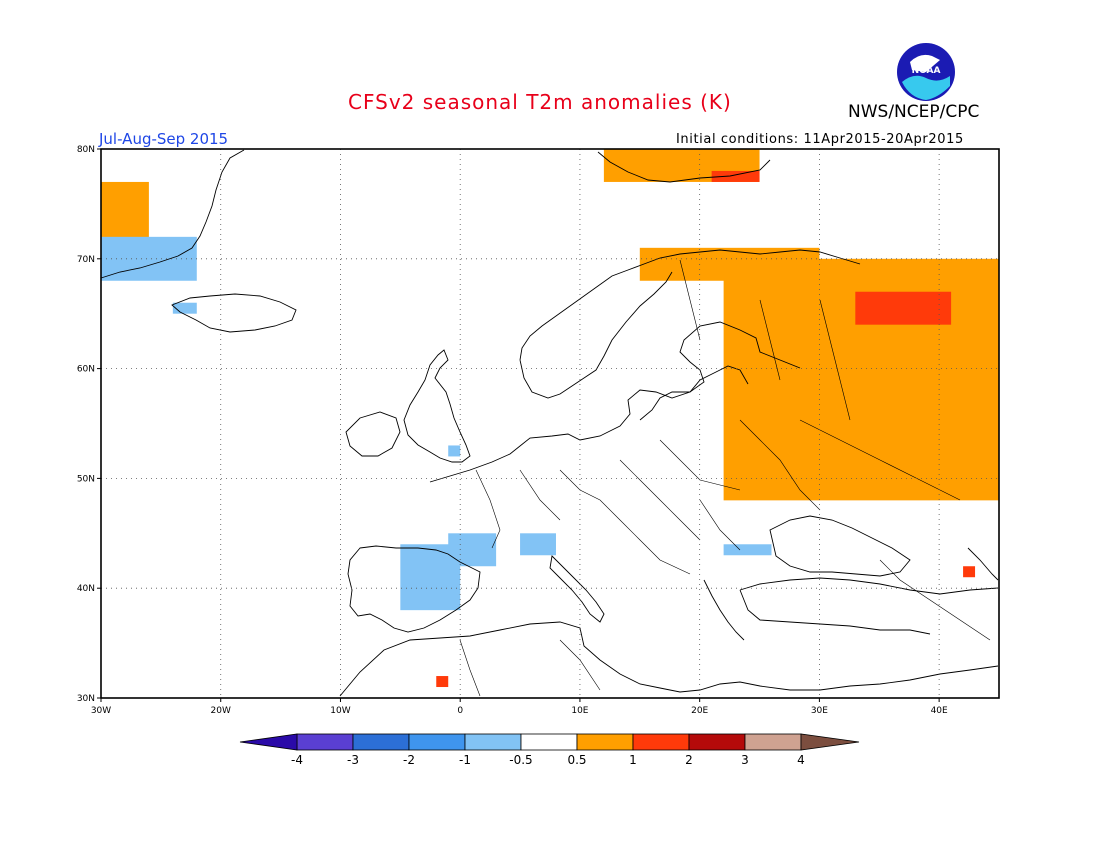  What do you see at coordinates (86, 260) in the screenshot?
I see `tick-label-lat: 70N` at bounding box center [86, 260].